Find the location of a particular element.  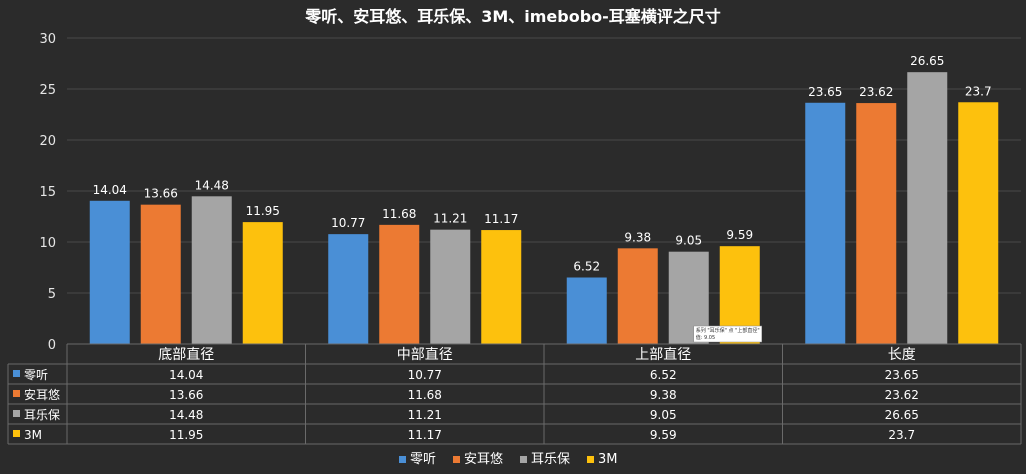

table-cell: 11.21 is located at coordinates (425, 415).